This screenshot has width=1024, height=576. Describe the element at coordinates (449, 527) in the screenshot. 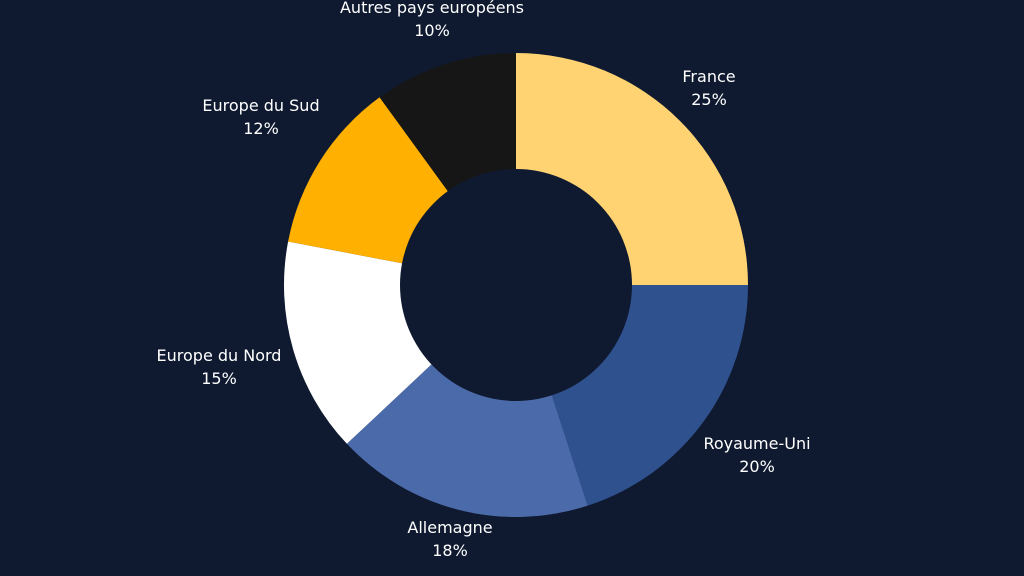

I see `slice-label-allemagne: Allemagne` at that location.